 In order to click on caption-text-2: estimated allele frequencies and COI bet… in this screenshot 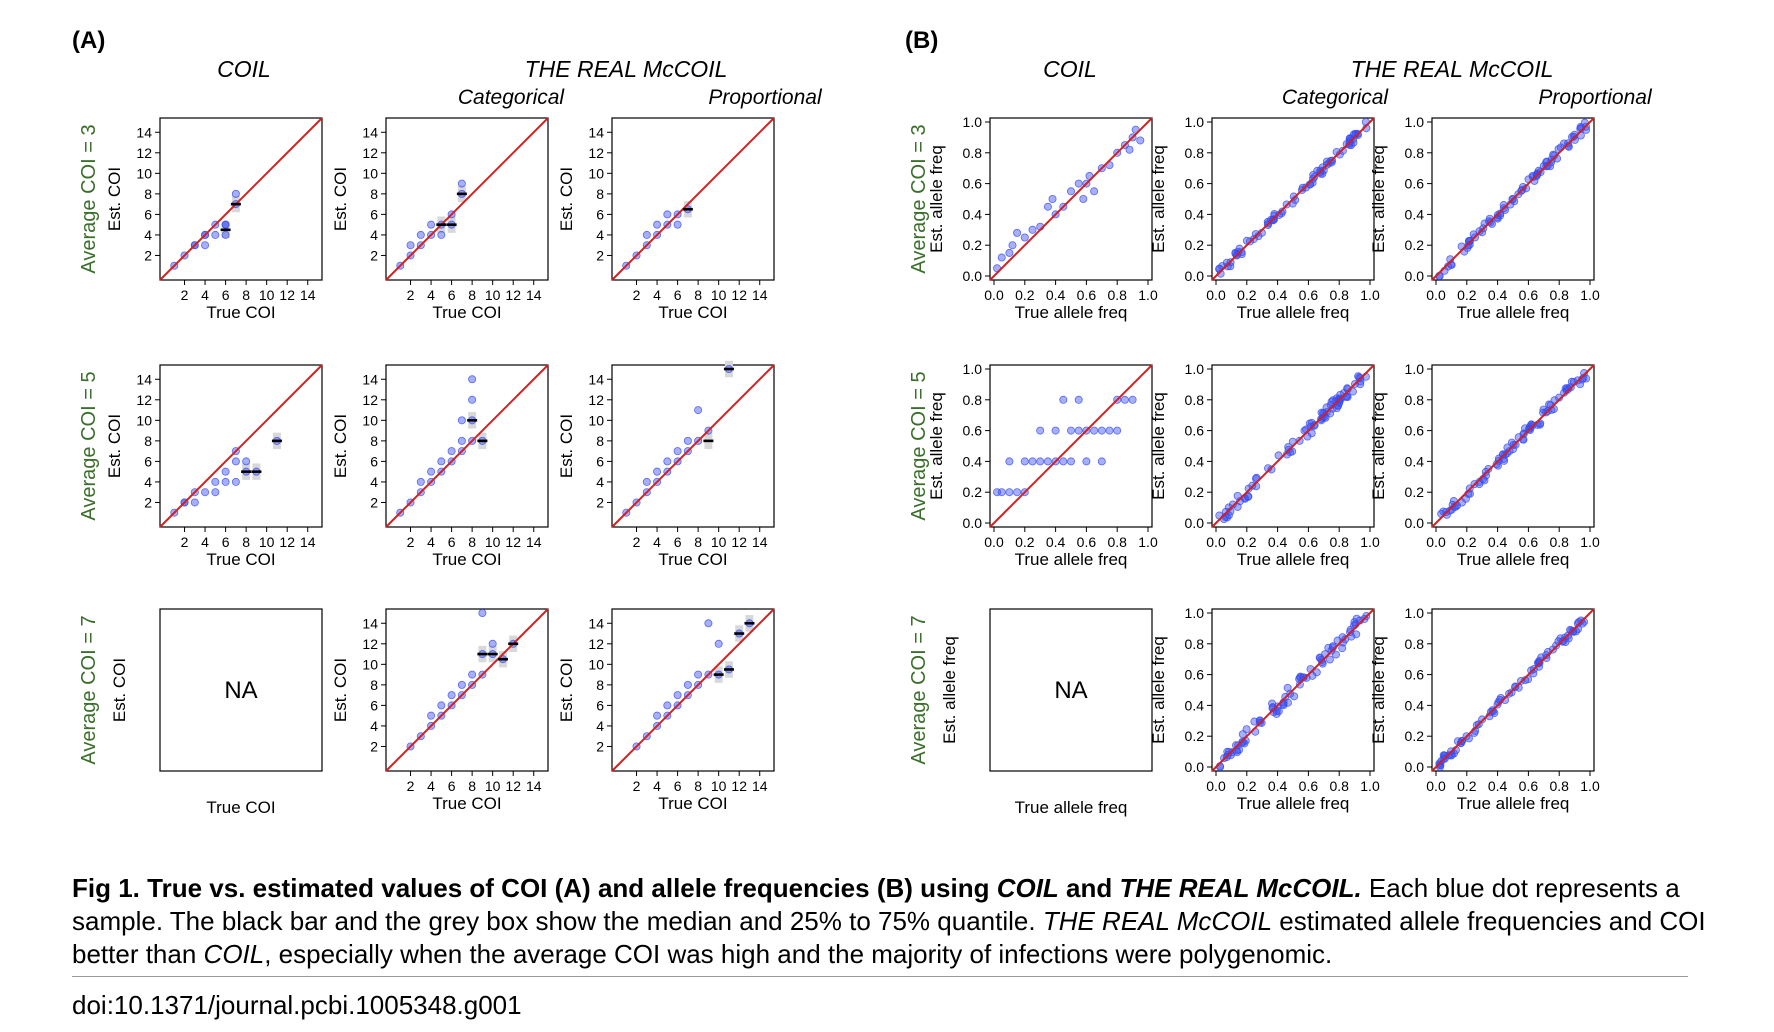, I will do `click(889, 937)`.